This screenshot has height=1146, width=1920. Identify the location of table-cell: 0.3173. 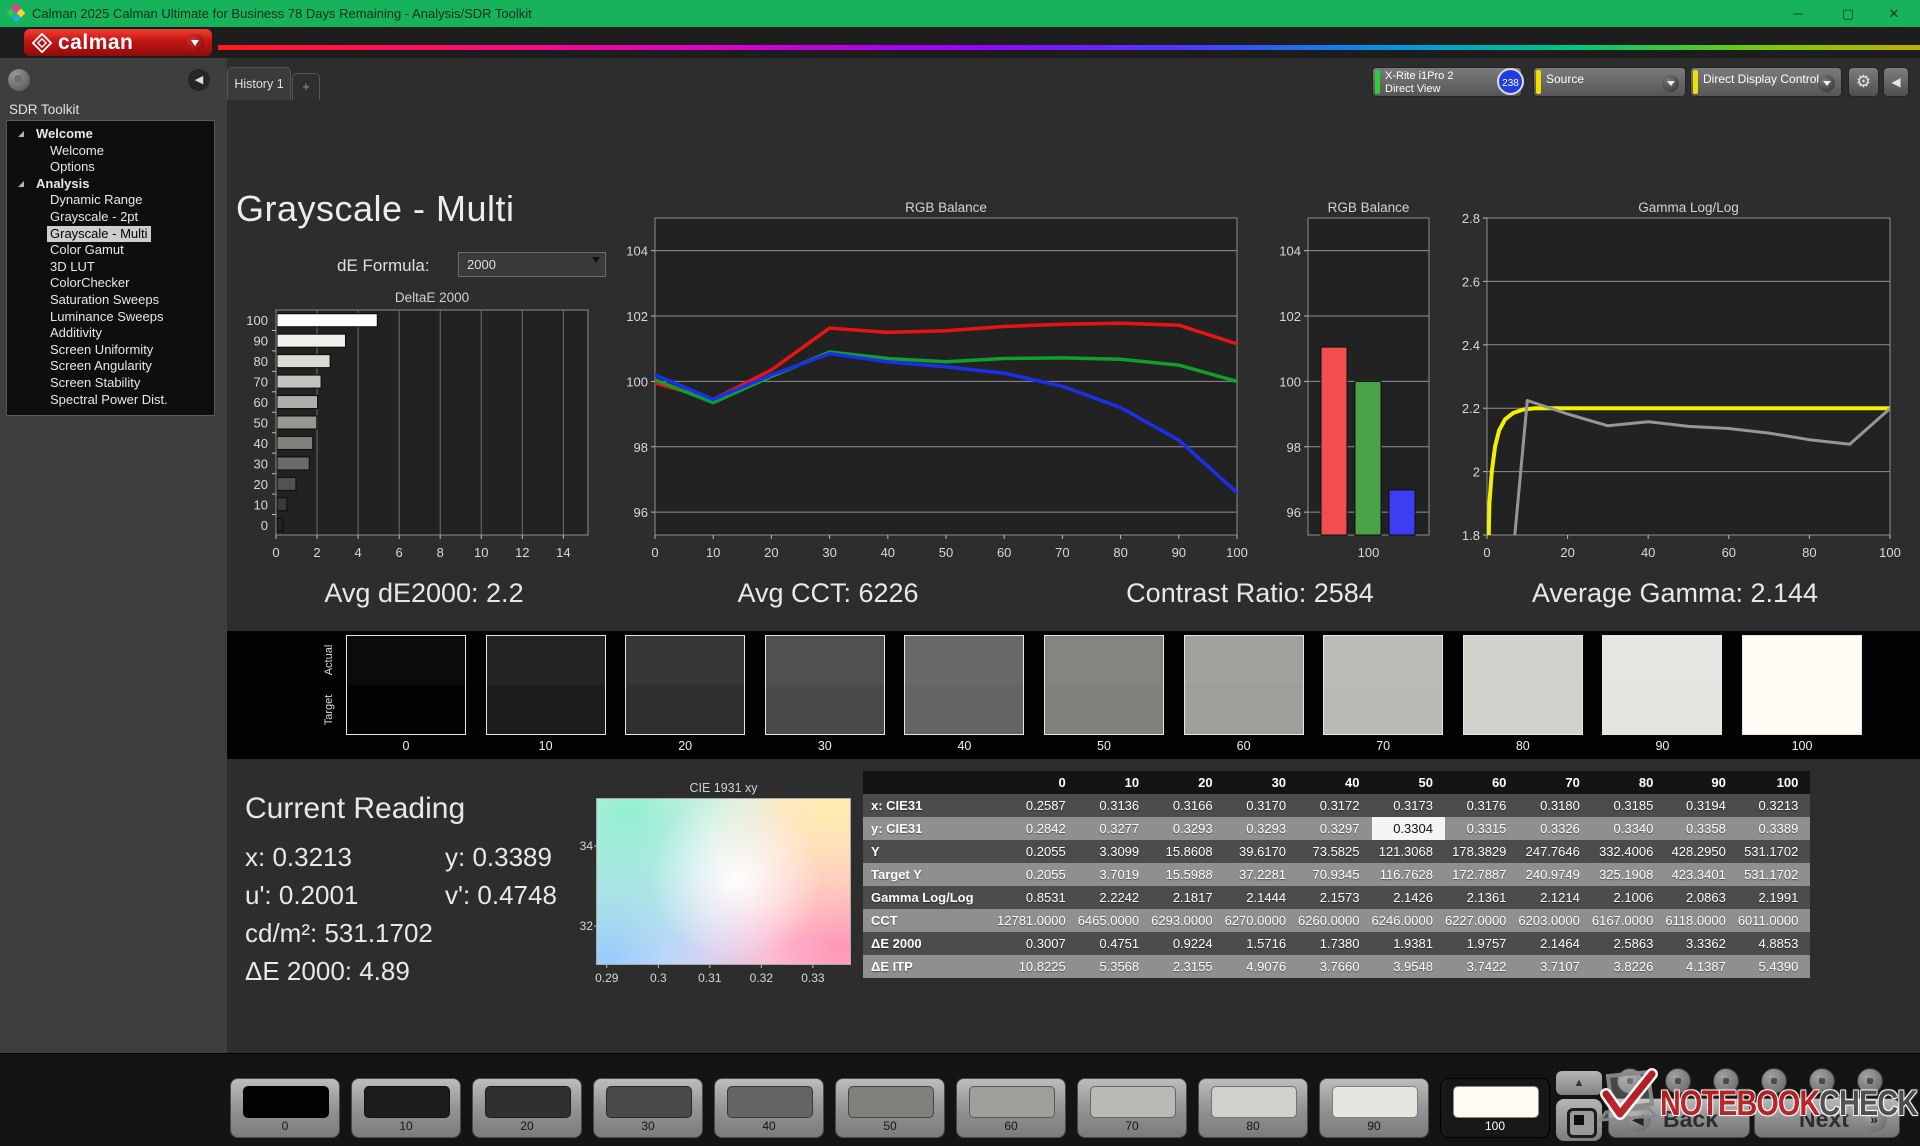
(1408, 805).